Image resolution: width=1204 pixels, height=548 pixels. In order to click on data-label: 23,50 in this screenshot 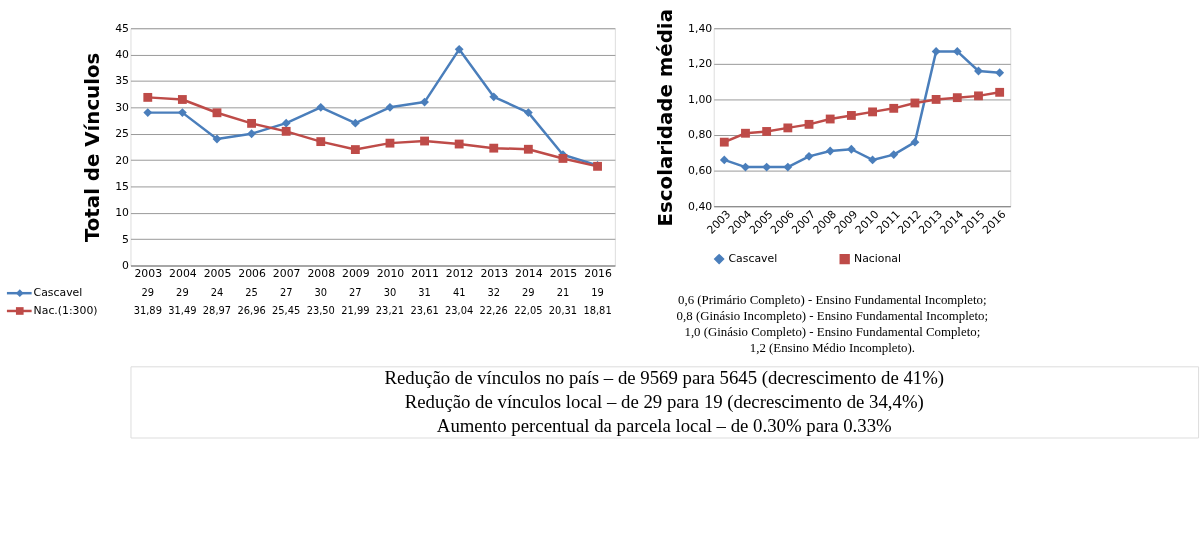, I will do `click(320, 310)`.